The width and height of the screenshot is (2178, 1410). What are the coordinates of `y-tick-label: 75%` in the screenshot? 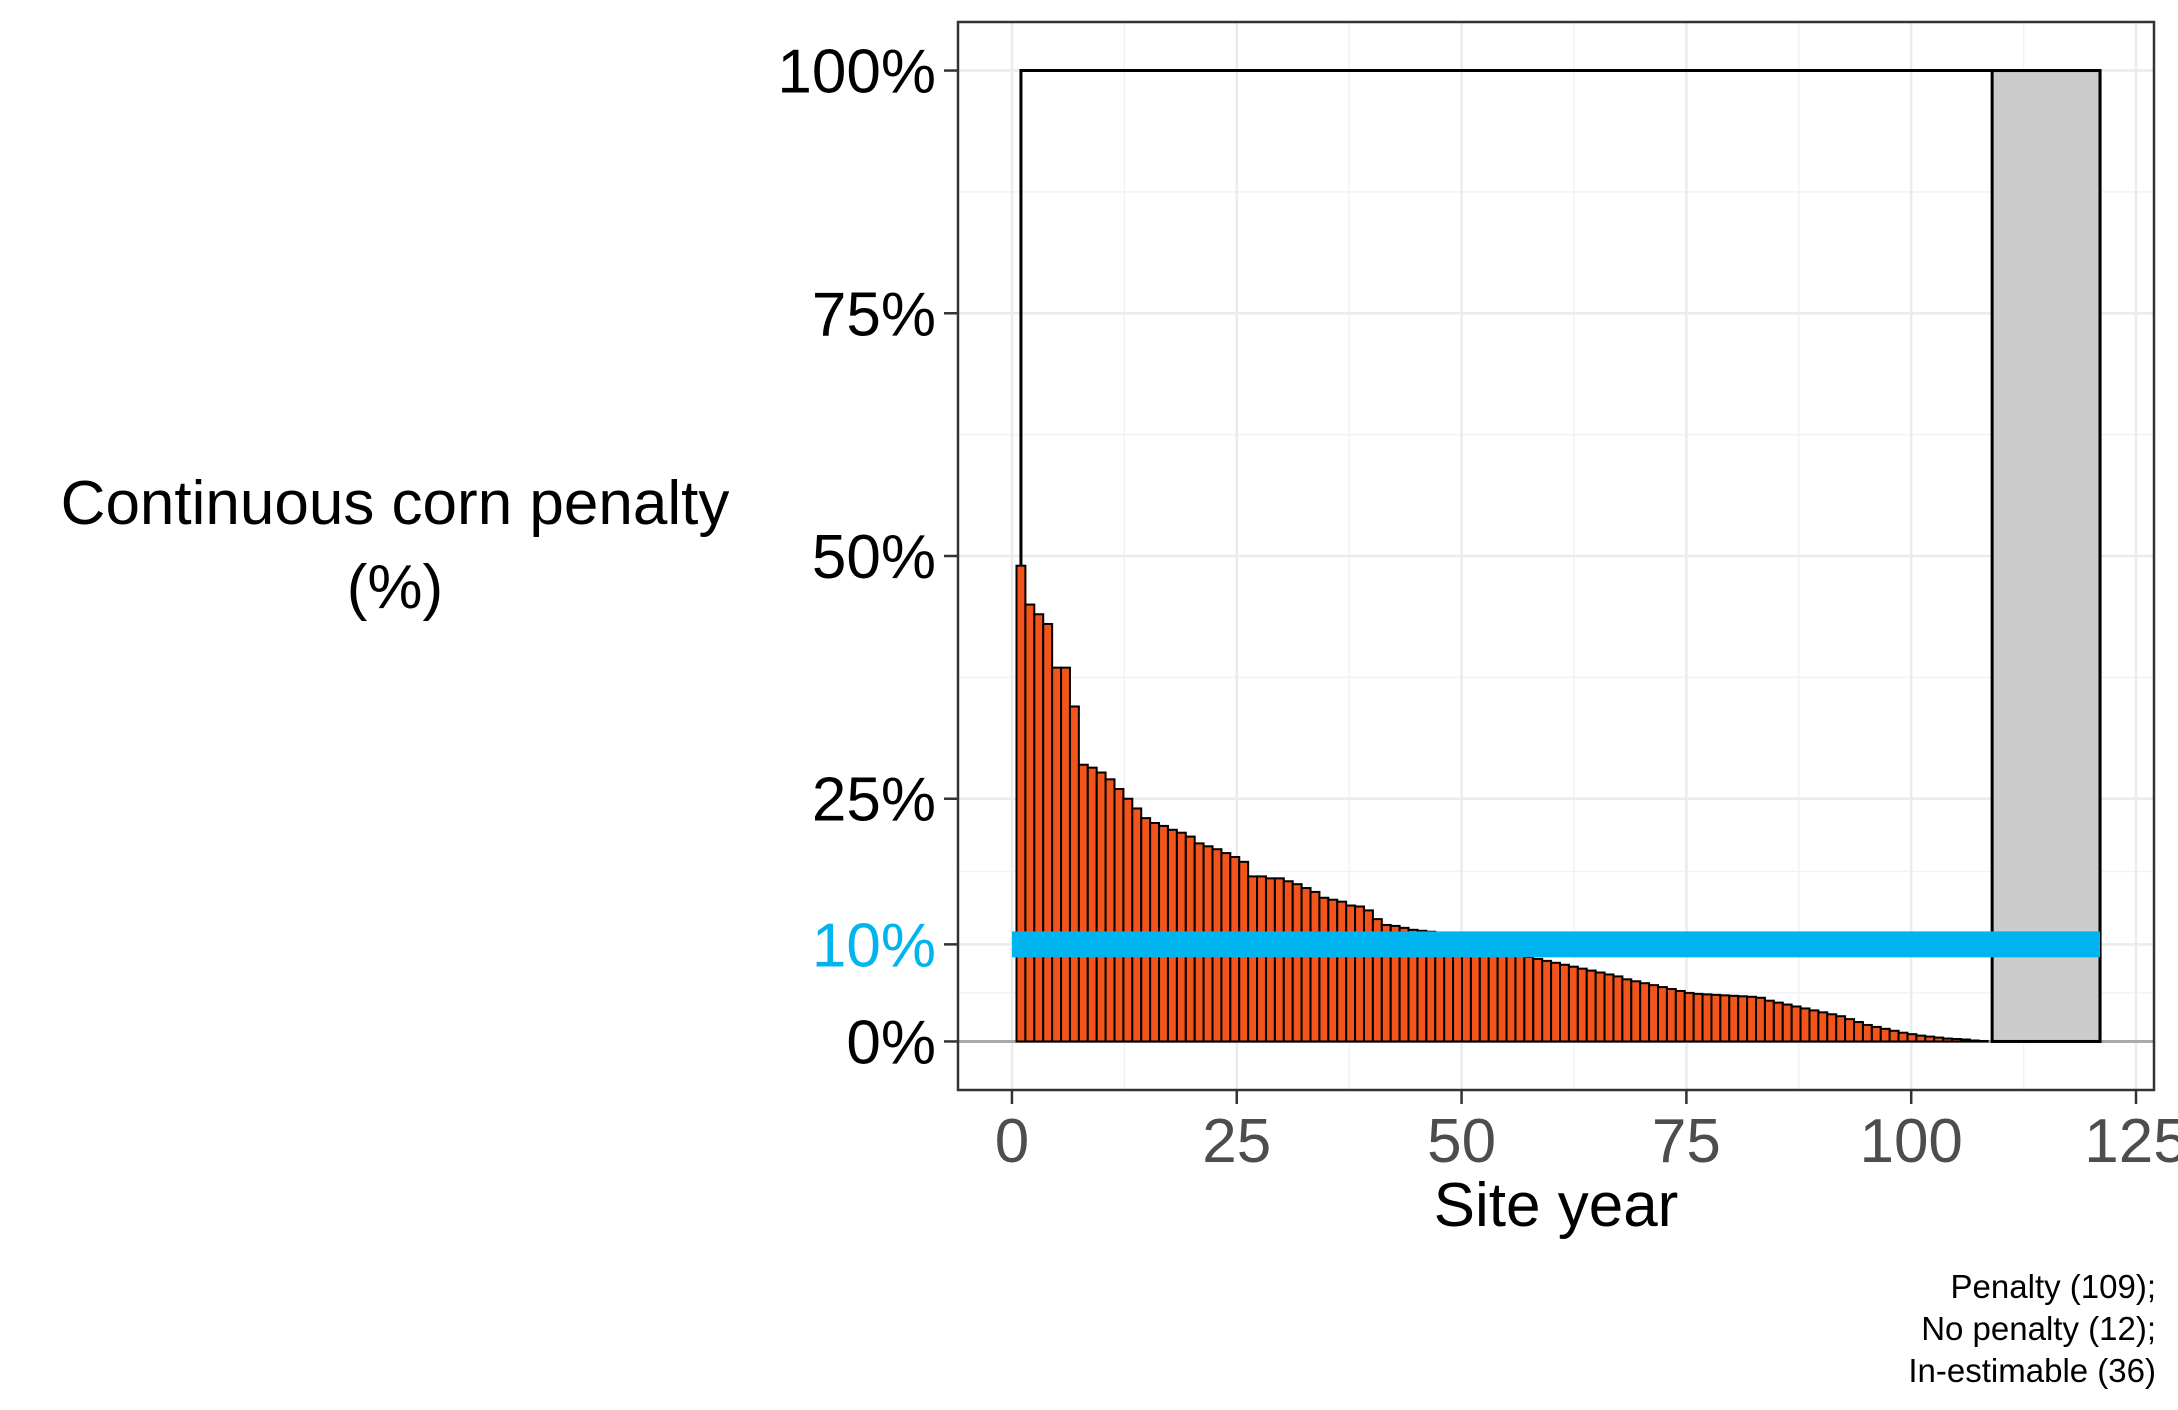 It's located at (874, 314).